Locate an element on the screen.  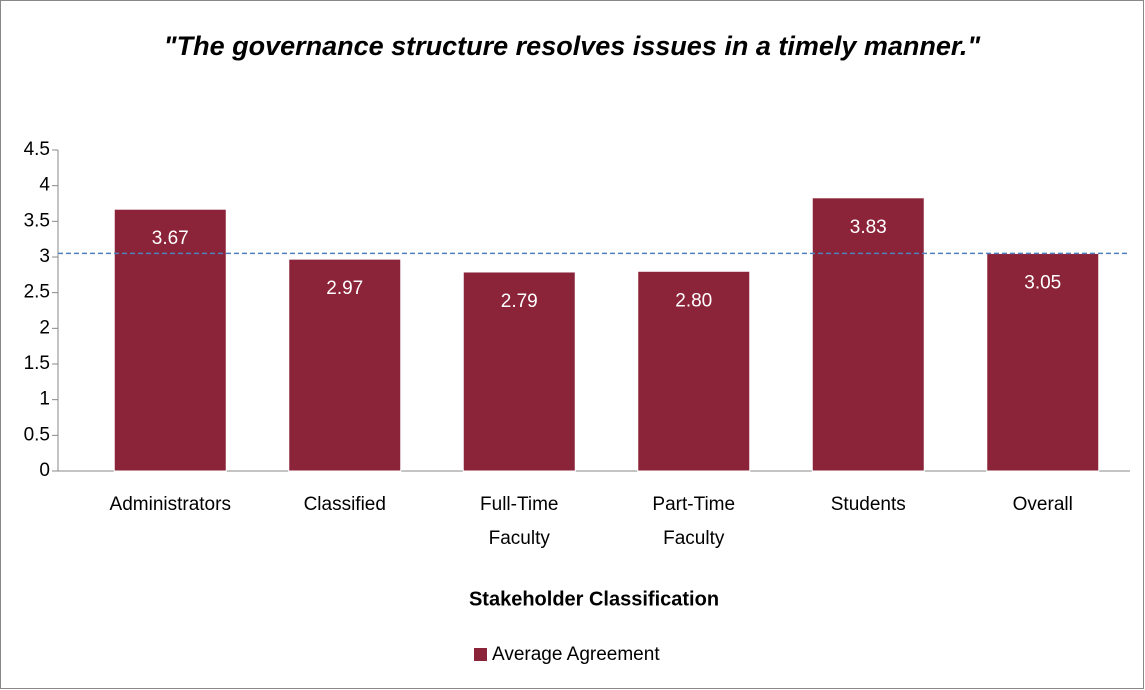
x-tick-label: Students is located at coordinates (868, 504).